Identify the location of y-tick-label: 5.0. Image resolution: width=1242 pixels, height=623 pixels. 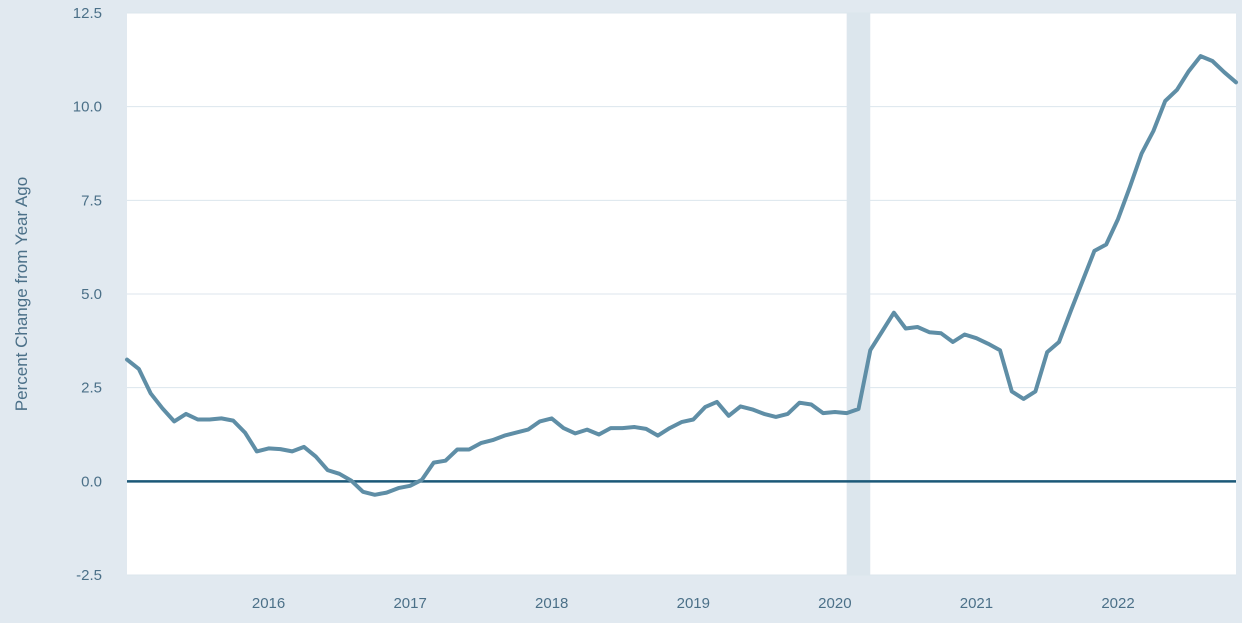
(91, 294).